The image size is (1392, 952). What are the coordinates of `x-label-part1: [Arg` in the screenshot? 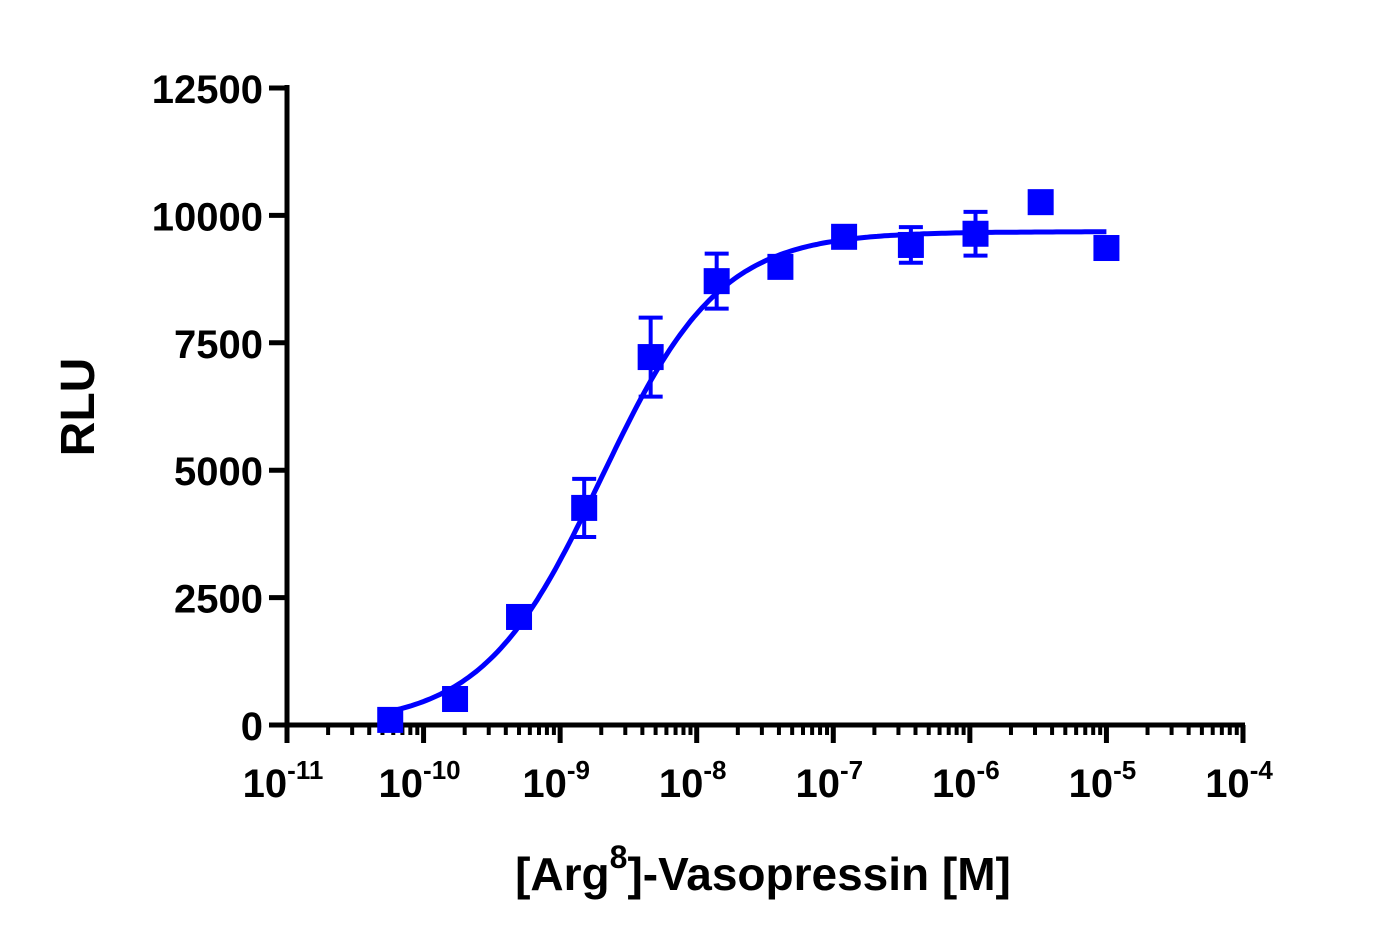 It's located at (562, 874).